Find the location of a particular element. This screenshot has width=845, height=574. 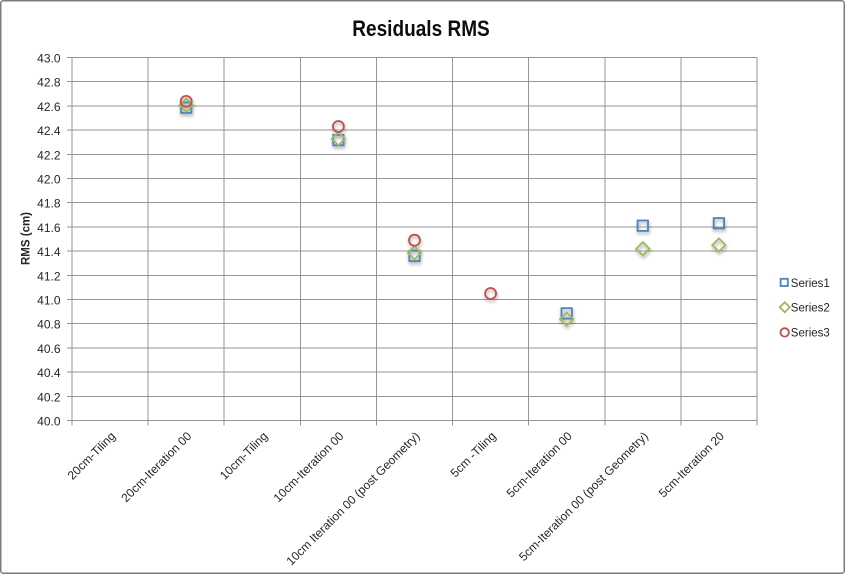

svg-text: 43.0 is located at coordinates (49, 59).